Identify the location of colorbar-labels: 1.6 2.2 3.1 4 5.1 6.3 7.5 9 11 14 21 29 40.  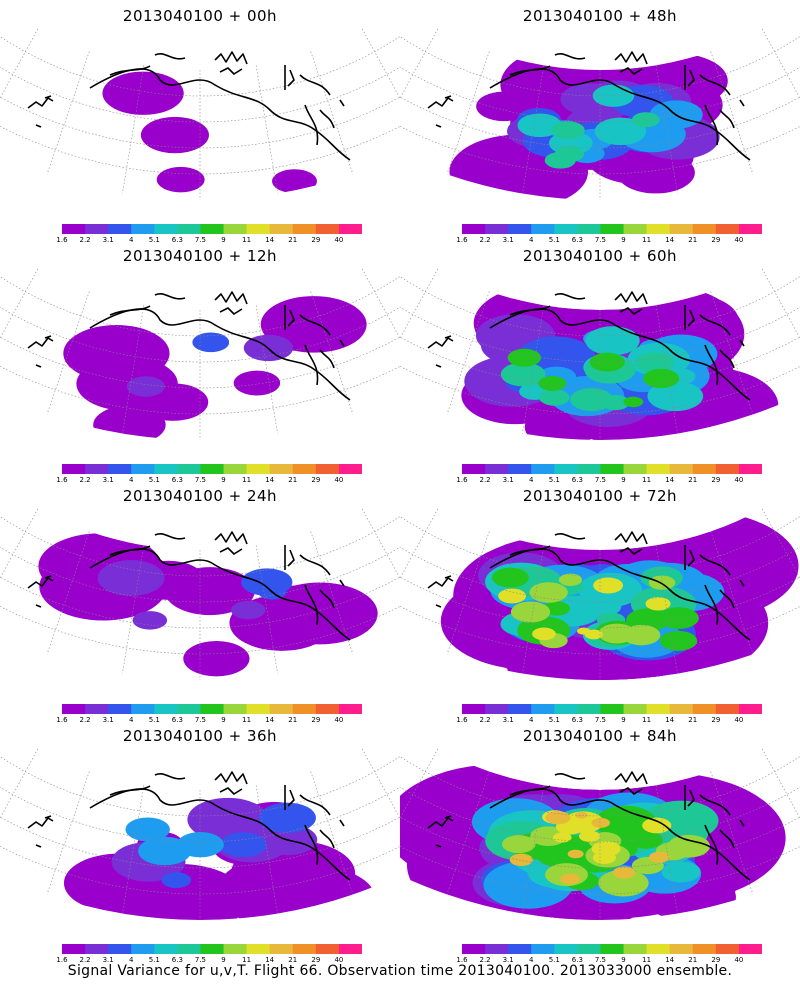
(209, 721).